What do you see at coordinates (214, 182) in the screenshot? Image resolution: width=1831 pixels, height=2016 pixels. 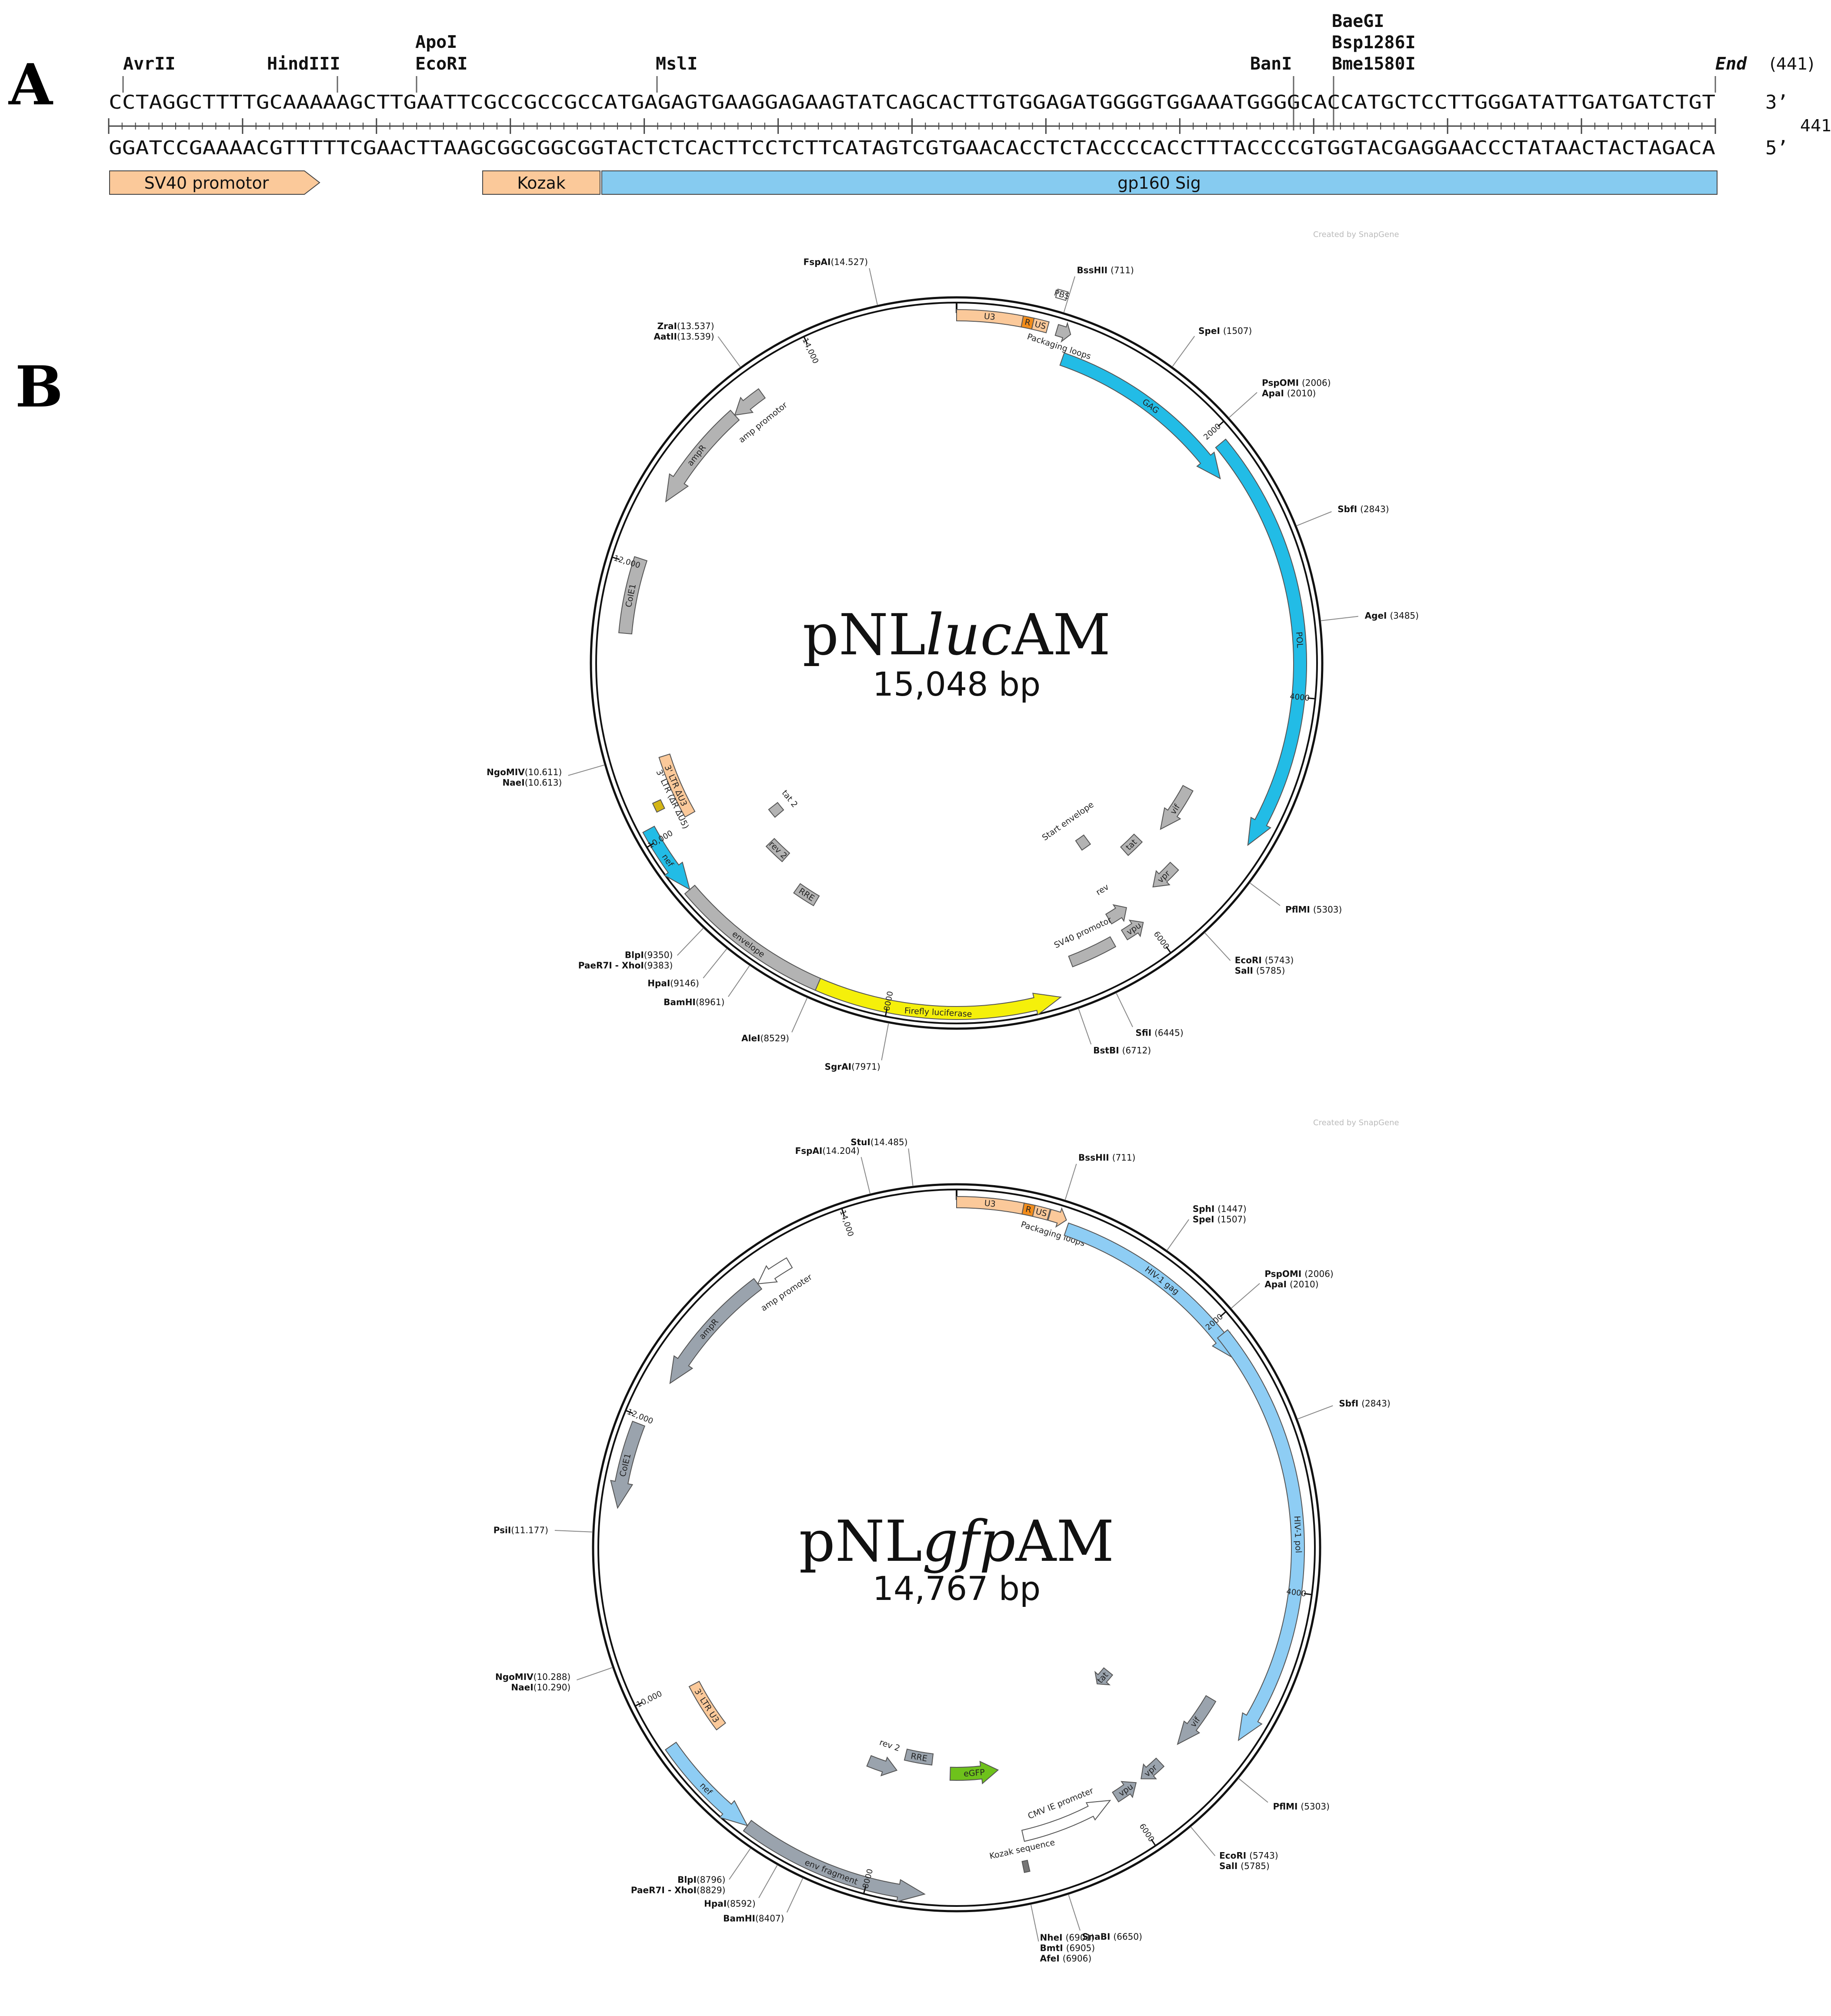 I see `feature-sv40-promotor: SV40 promotor` at bounding box center [214, 182].